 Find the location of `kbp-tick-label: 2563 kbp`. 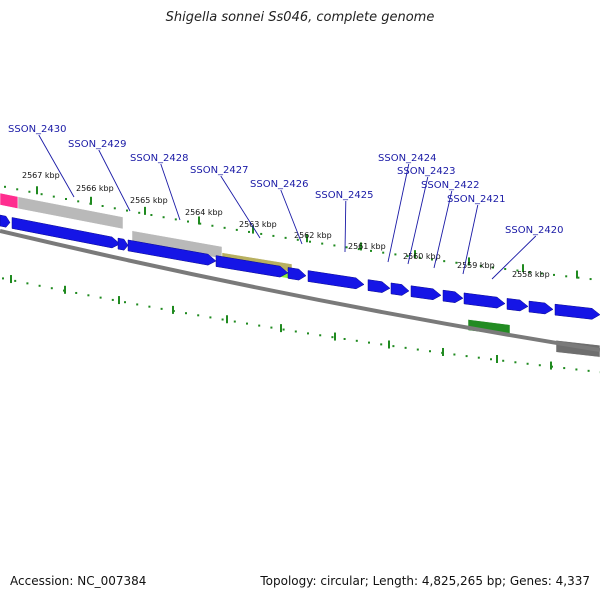

kbp-tick-label: 2563 kbp is located at coordinates (258, 224).